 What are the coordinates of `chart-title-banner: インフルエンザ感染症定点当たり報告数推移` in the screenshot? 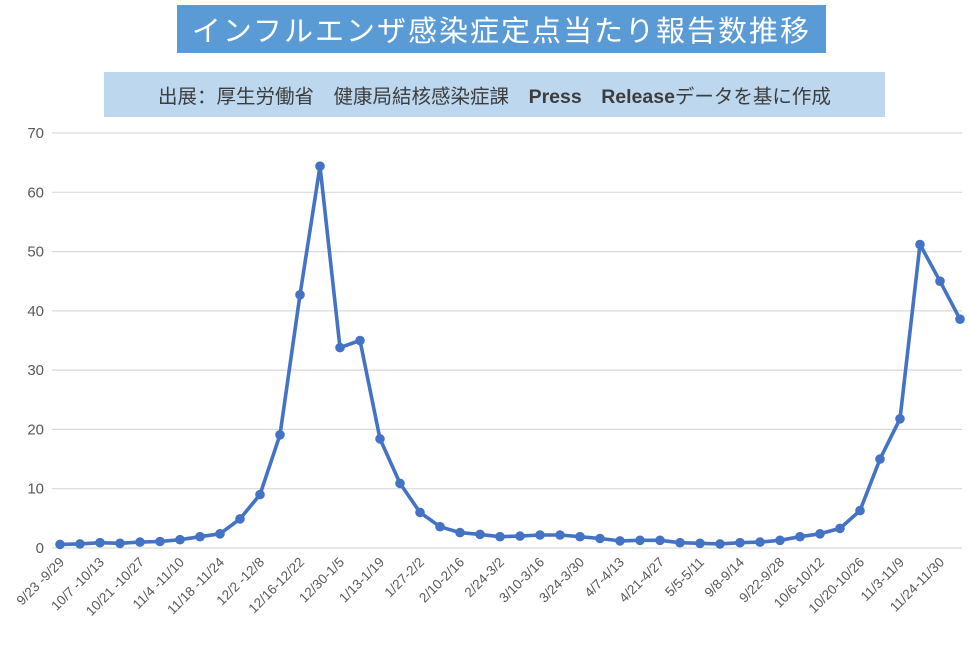 It's located at (501, 29).